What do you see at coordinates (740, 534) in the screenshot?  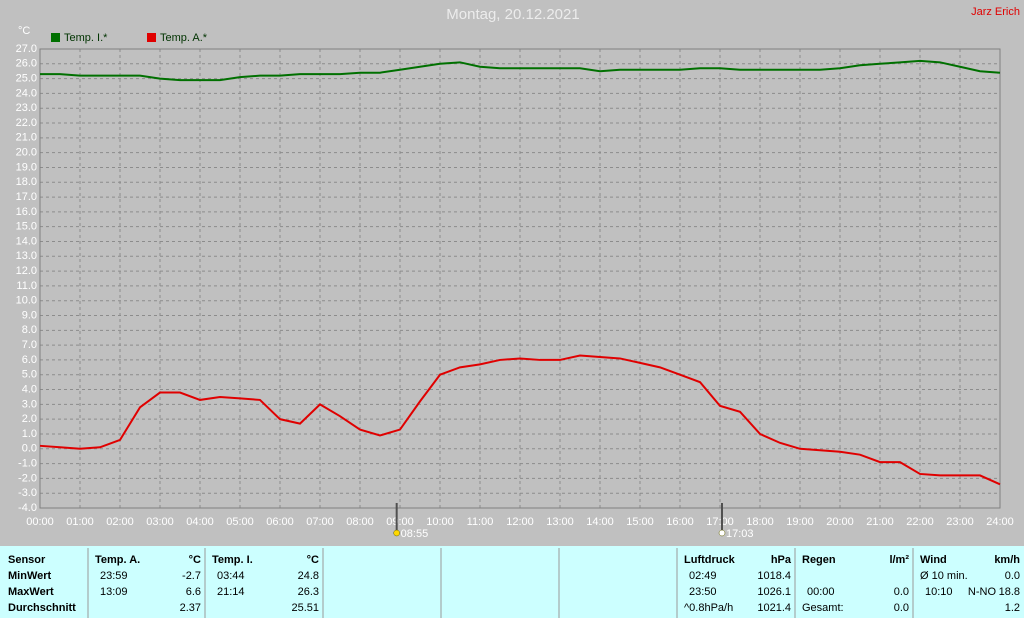 I see `annotation-label: 17:03` at bounding box center [740, 534].